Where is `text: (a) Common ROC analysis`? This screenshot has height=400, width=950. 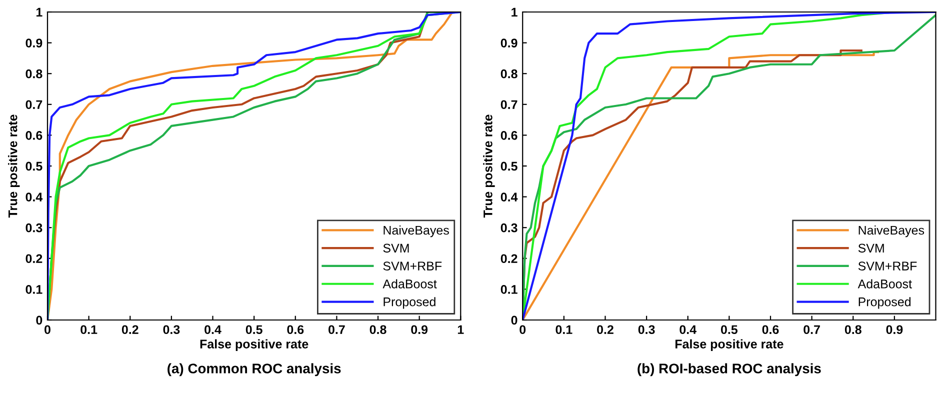 text: (a) Common ROC analysis is located at coordinates (254, 369).